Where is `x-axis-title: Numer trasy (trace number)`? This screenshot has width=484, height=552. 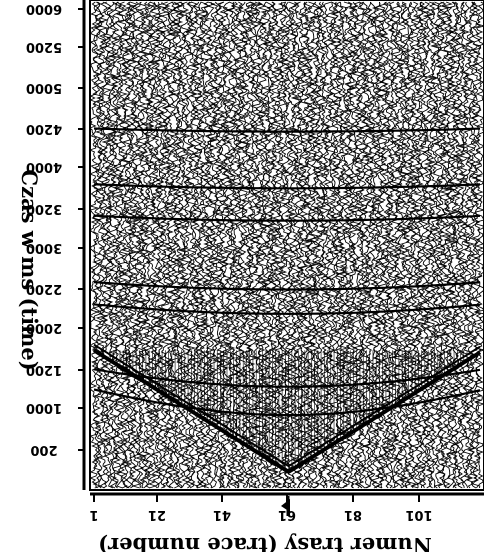 x-axis-title: Numer trasy (trace number) is located at coordinates (265, 542).